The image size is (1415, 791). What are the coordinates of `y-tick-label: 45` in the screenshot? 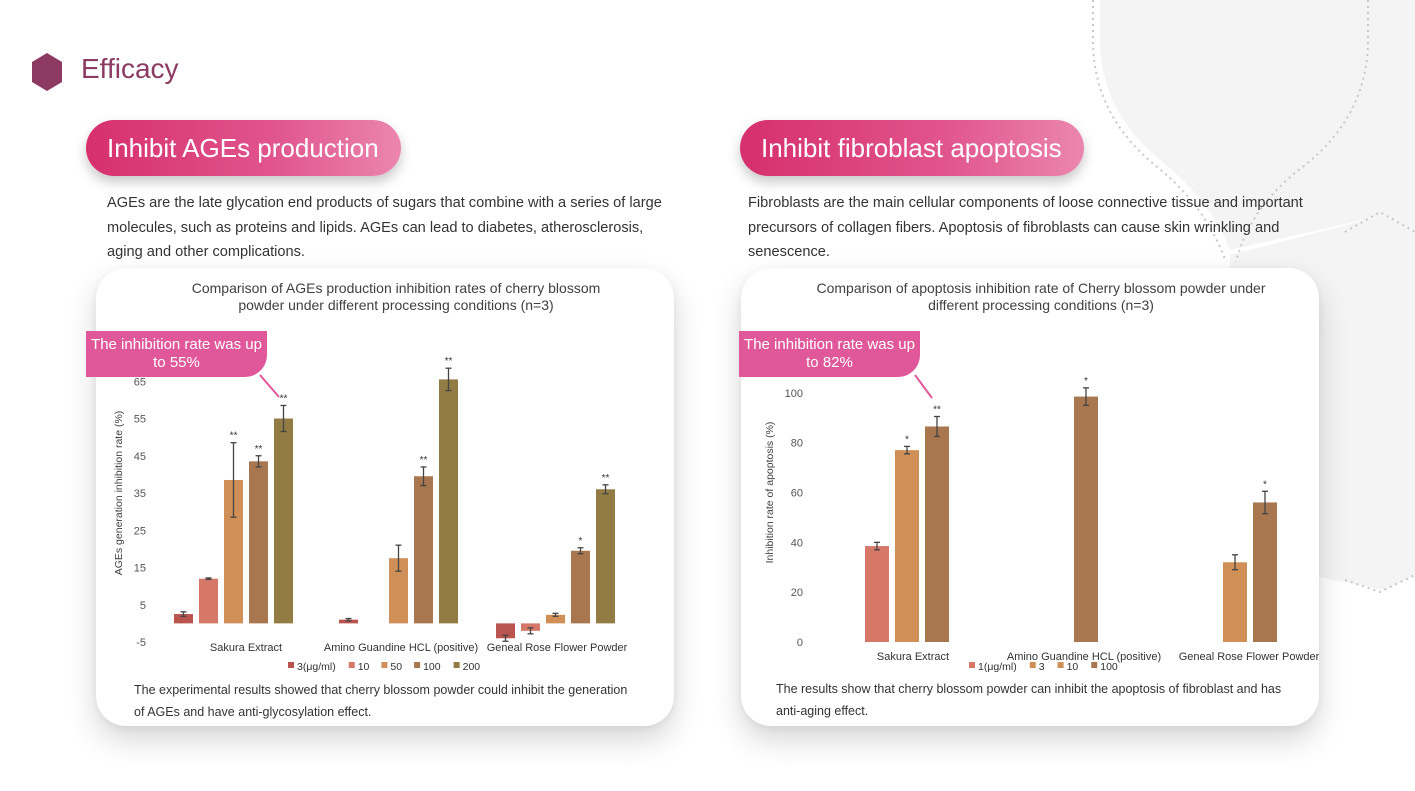 It's located at (140, 457).